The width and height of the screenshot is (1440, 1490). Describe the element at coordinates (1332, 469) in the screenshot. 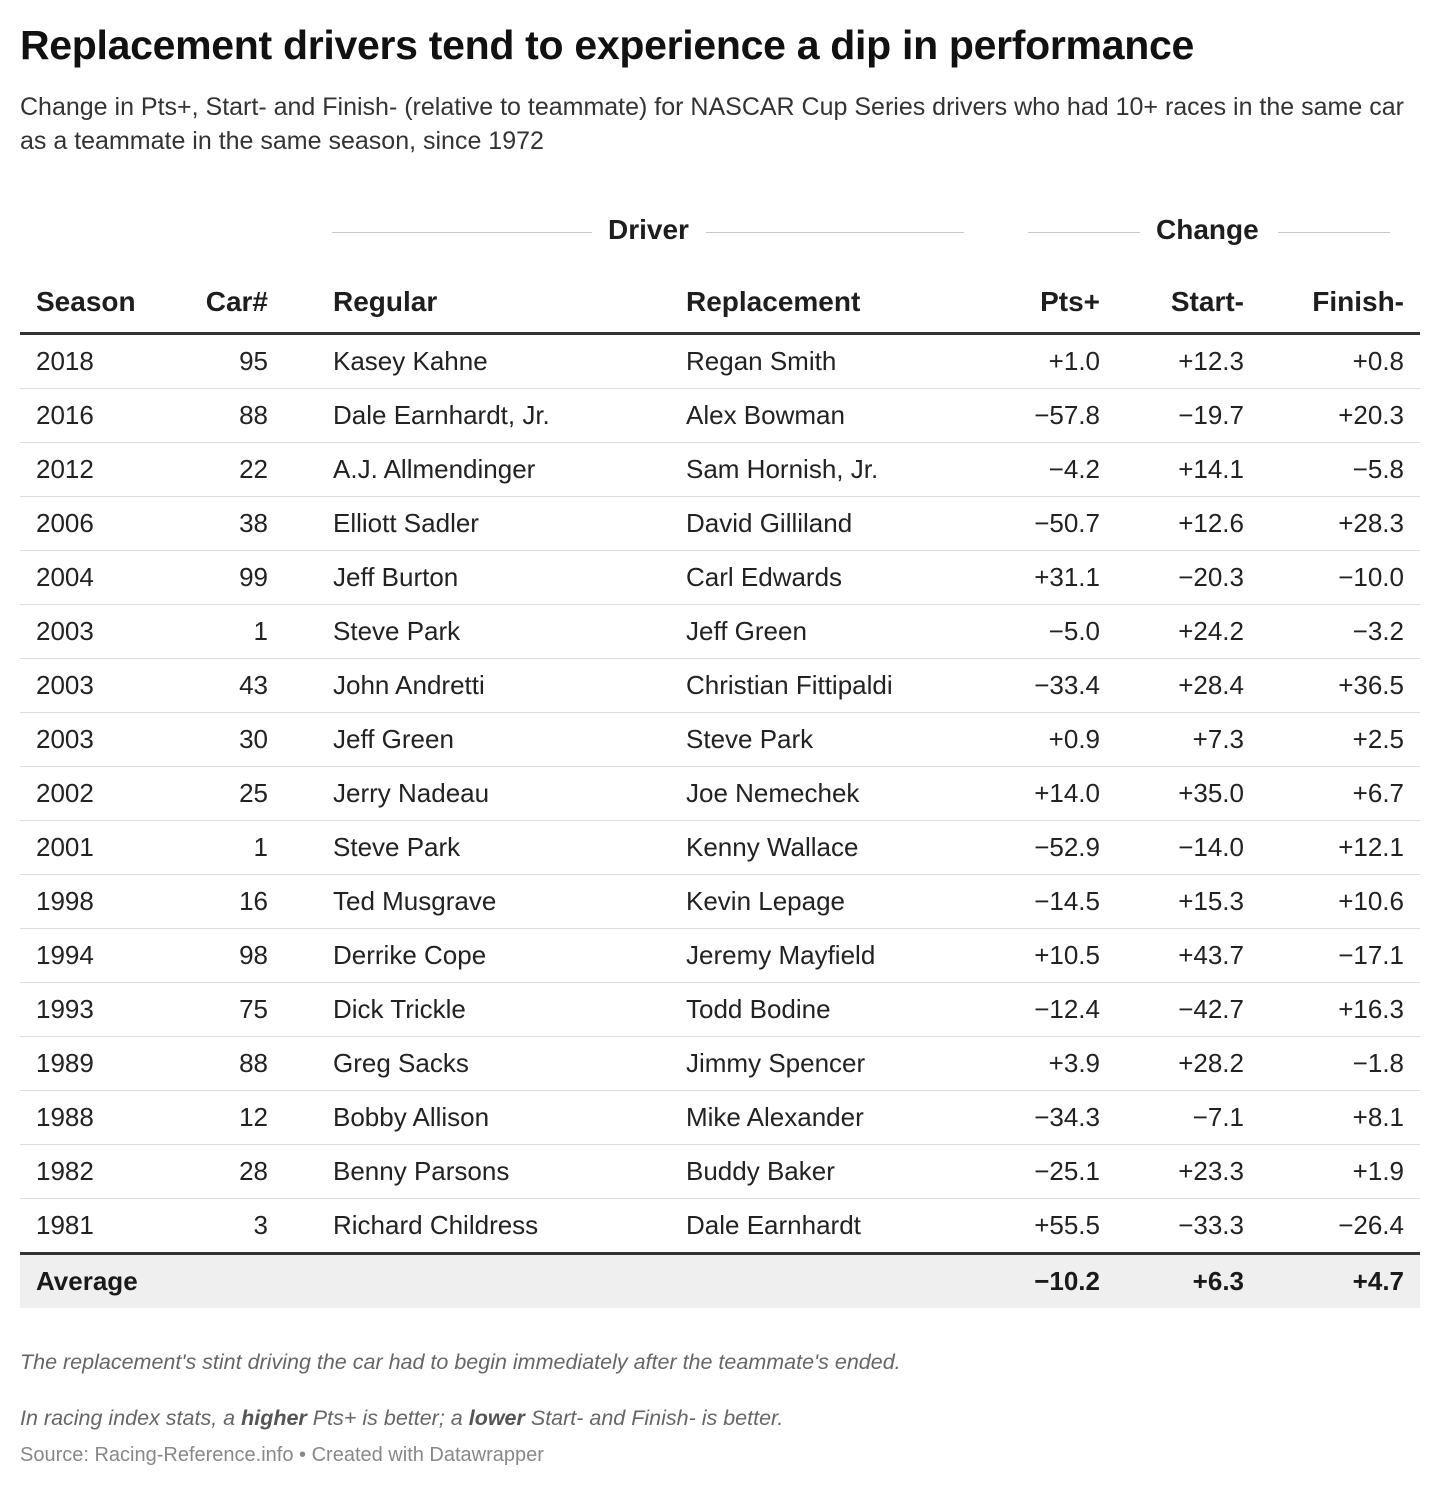

I see `finish-change-cell: −5.8` at that location.